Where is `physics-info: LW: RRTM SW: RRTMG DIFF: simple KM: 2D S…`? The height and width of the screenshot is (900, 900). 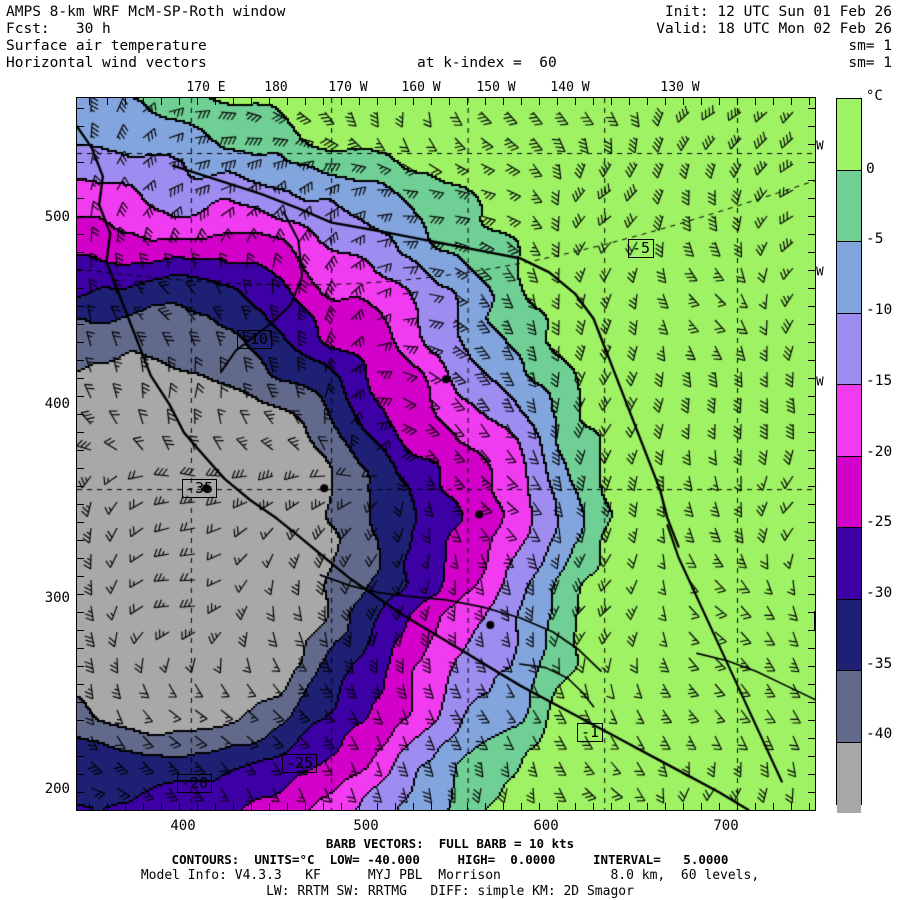
physics-info: LW: RRTM SW: RRTMG DIFF: simple KM: 2D S… is located at coordinates (450, 891).